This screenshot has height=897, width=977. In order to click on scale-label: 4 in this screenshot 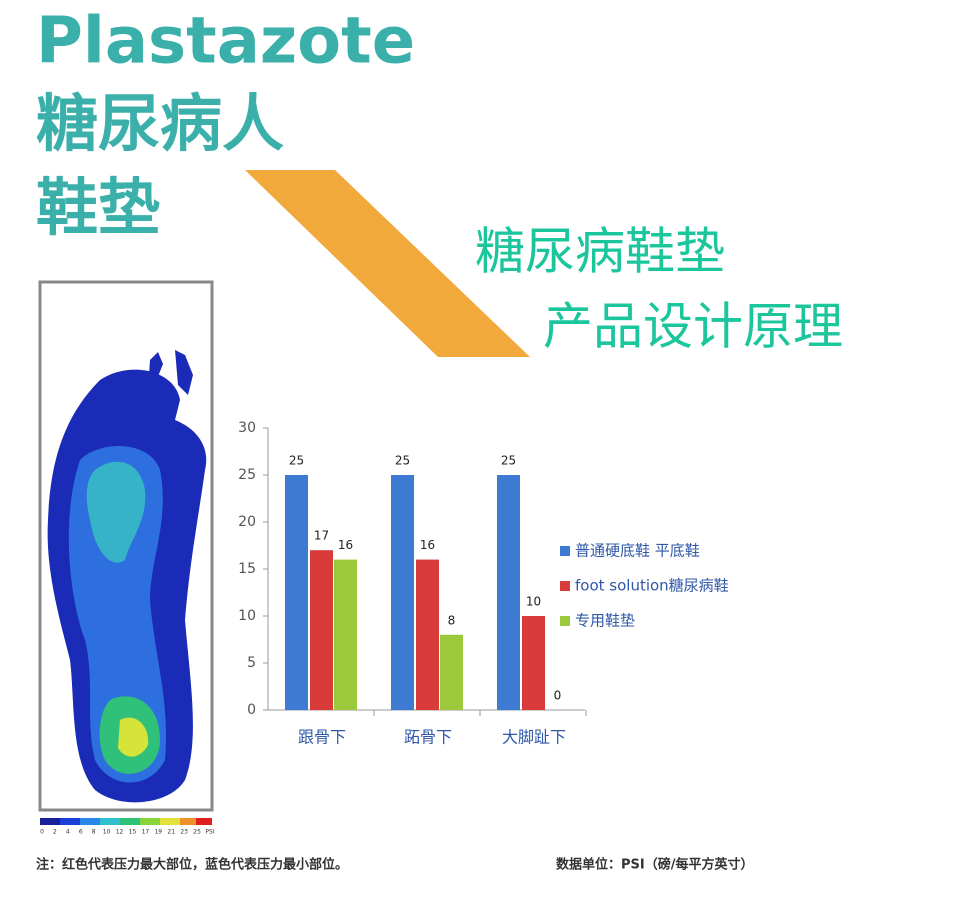, I will do `click(68, 832)`.